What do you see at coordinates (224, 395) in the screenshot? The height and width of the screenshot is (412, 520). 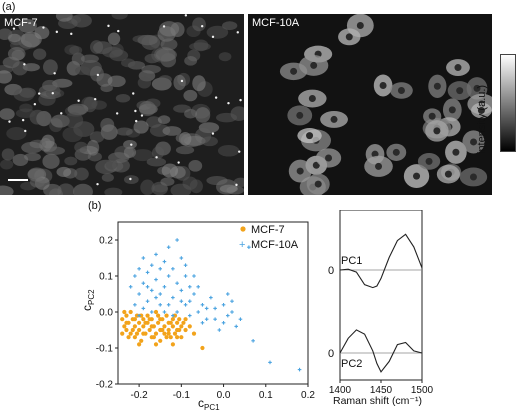 I see `scatter-xtick-label: 0.0` at bounding box center [224, 395].